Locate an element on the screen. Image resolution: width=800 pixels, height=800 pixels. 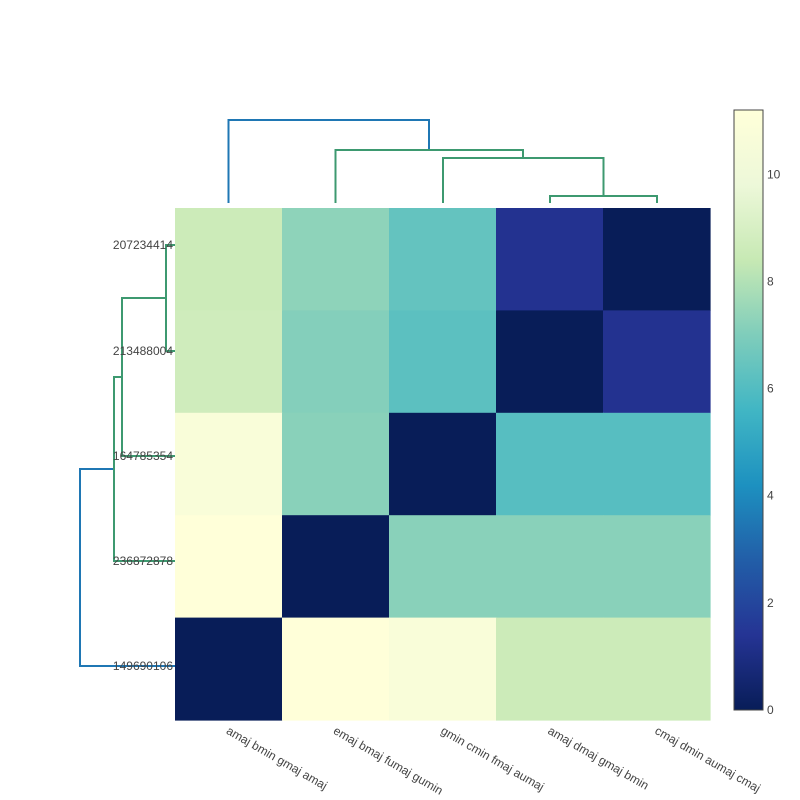
colorbar-tick-label: 0 is located at coordinates (770, 710).